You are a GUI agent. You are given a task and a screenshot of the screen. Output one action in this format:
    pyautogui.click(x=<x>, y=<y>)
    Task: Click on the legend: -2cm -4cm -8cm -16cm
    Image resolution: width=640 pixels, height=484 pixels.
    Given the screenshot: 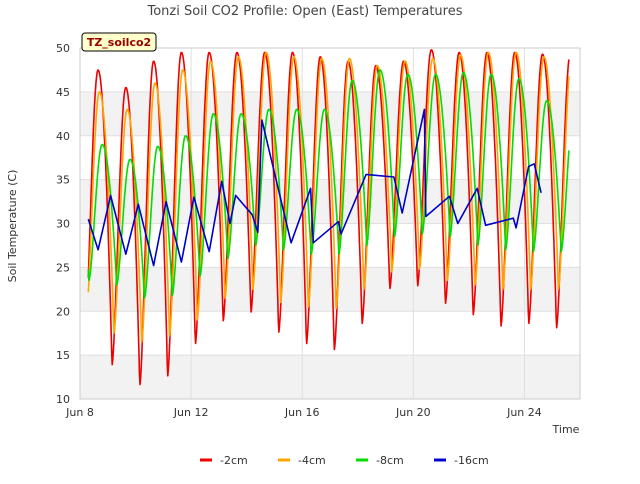 What is the action you would take?
    pyautogui.click(x=344, y=460)
    